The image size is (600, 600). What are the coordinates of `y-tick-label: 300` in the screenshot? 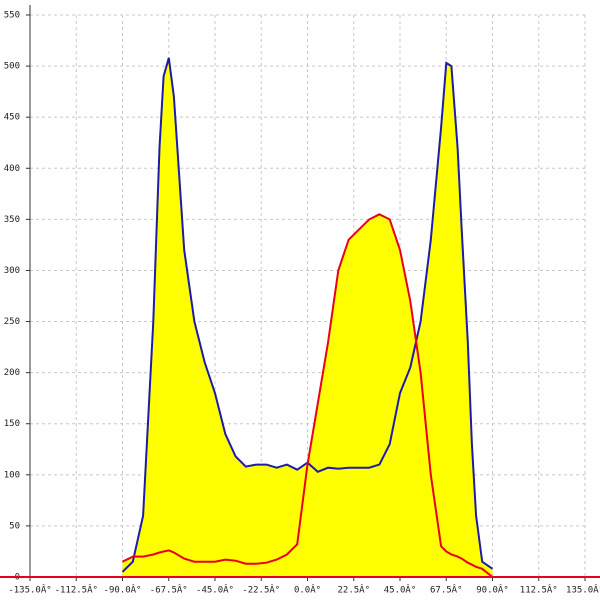 It's located at (12, 271).